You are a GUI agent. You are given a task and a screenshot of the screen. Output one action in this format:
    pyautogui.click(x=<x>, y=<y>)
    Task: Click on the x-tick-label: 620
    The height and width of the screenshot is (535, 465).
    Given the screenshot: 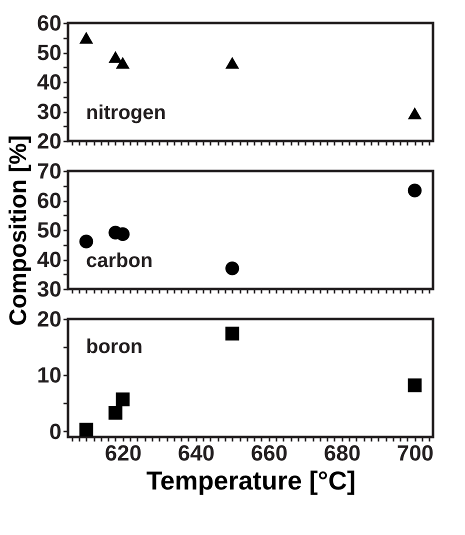 What is the action you would take?
    pyautogui.click(x=123, y=453)
    